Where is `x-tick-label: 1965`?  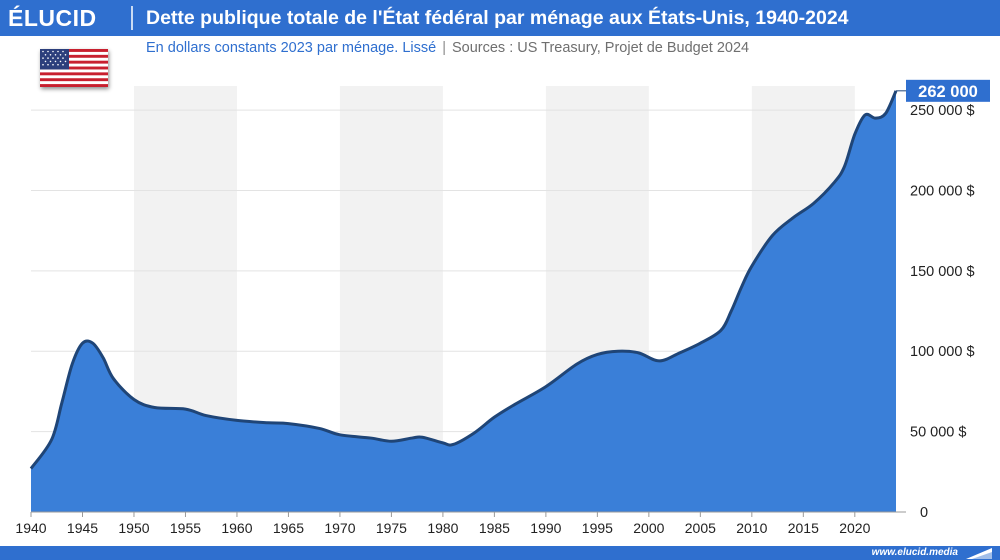
x-tick-label: 1965 is located at coordinates (288, 528).